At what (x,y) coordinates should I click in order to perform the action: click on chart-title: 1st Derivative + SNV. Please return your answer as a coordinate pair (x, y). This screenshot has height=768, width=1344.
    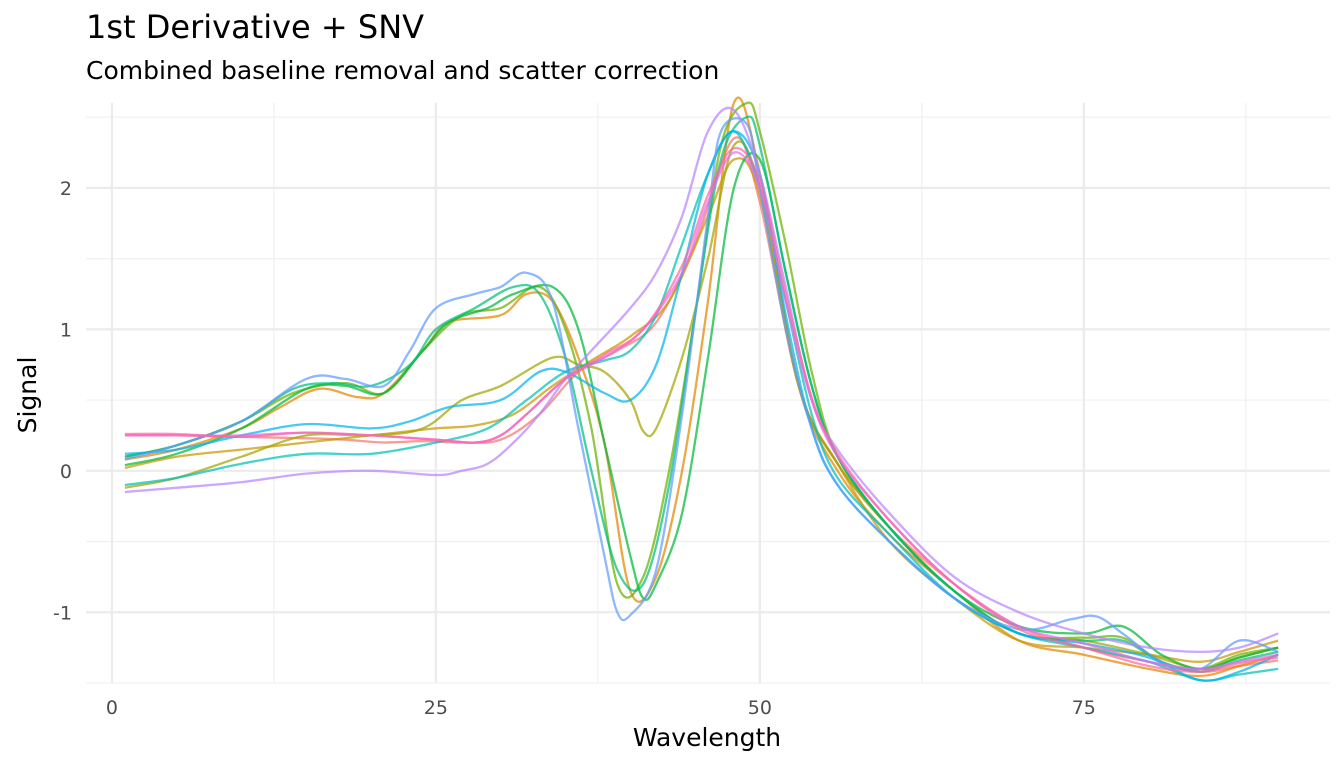
    Looking at the image, I should click on (255, 27).